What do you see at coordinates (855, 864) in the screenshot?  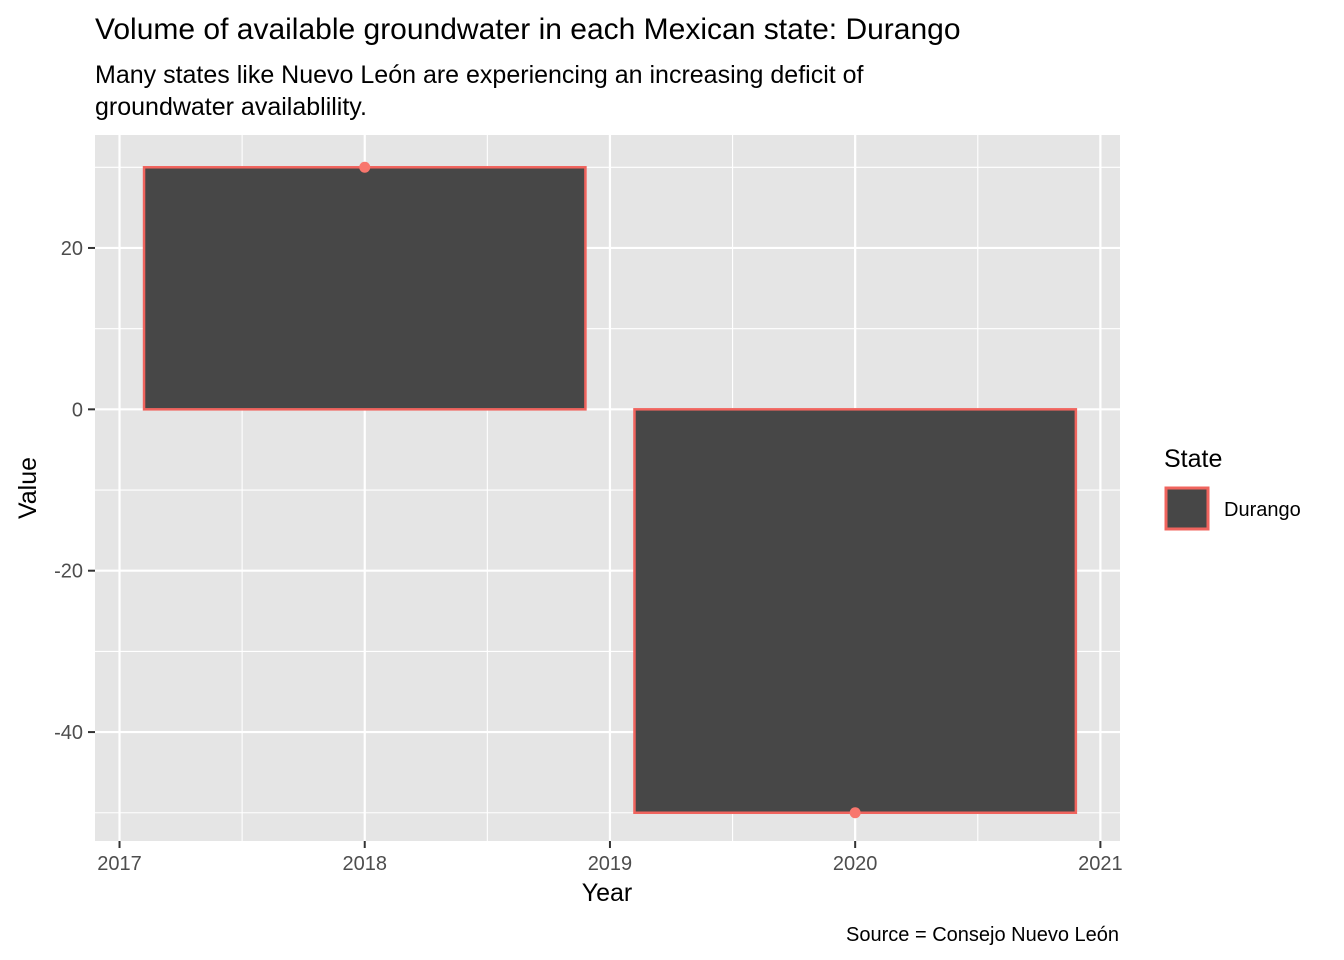 I see `x-tick-label: 2020` at bounding box center [855, 864].